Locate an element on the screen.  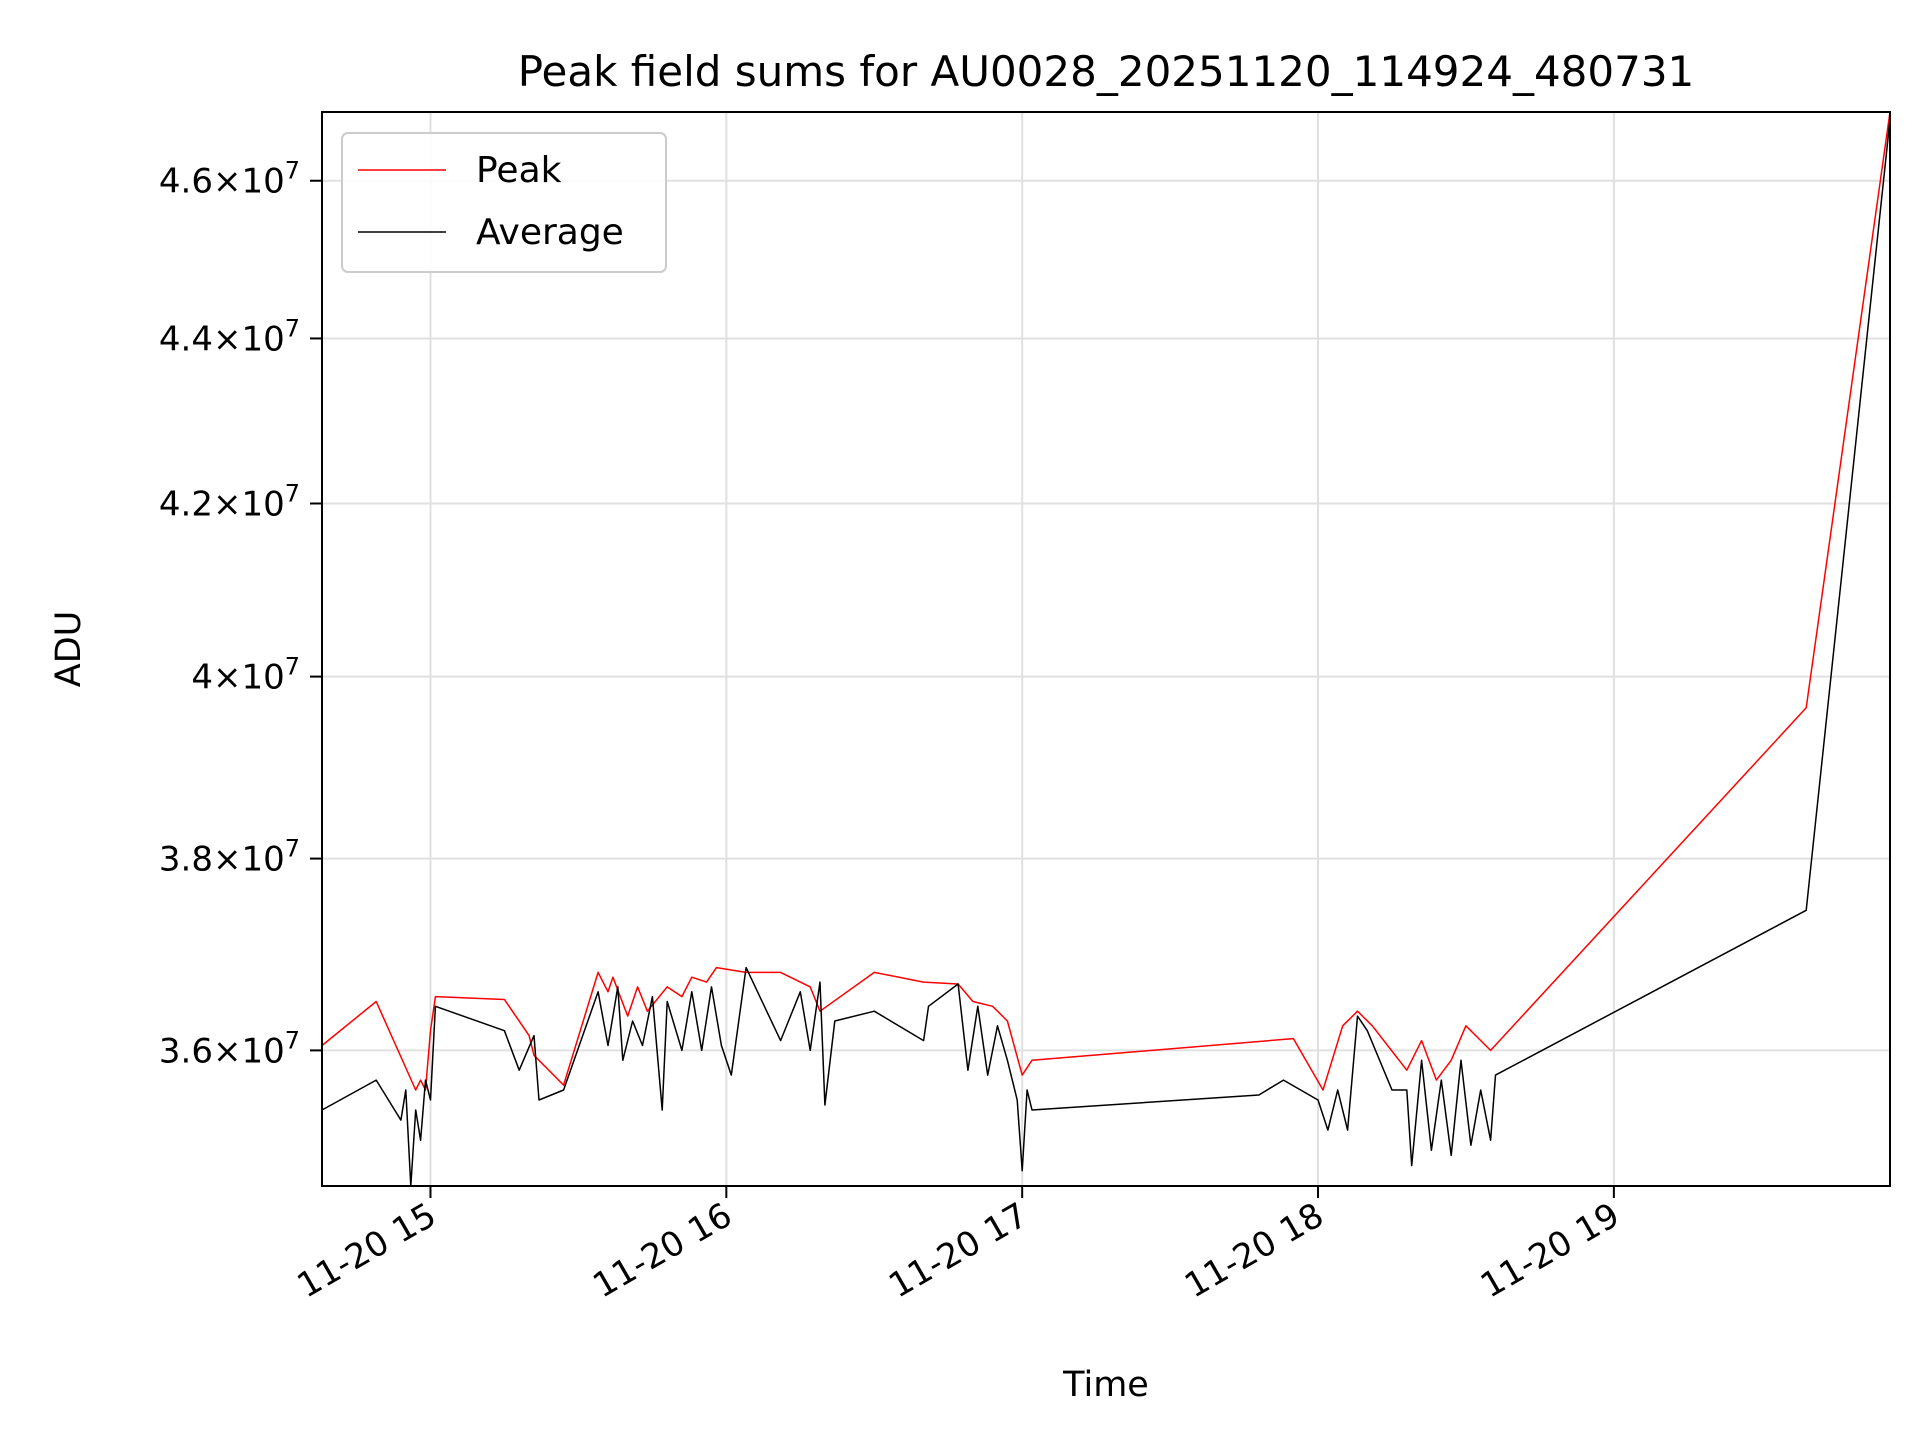
legend-box is located at coordinates (504, 202).